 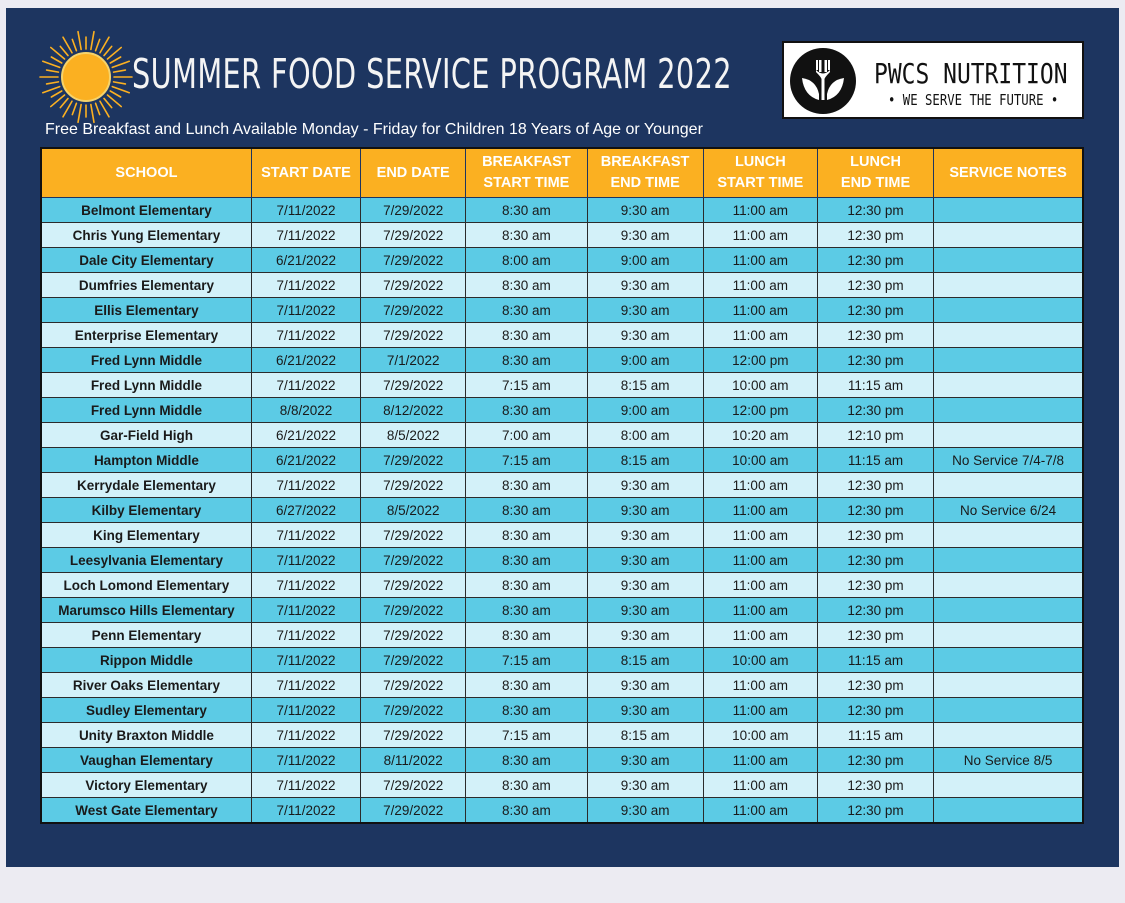 What do you see at coordinates (146, 460) in the screenshot?
I see `school-cell: Hampton Middle` at bounding box center [146, 460].